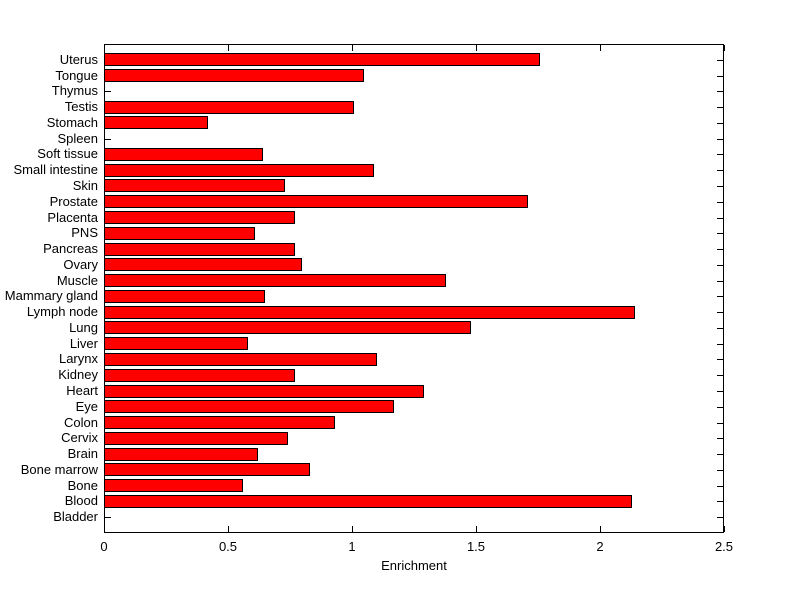  Describe the element at coordinates (414, 565) in the screenshot. I see `x-axis-label: Enrichment` at that location.